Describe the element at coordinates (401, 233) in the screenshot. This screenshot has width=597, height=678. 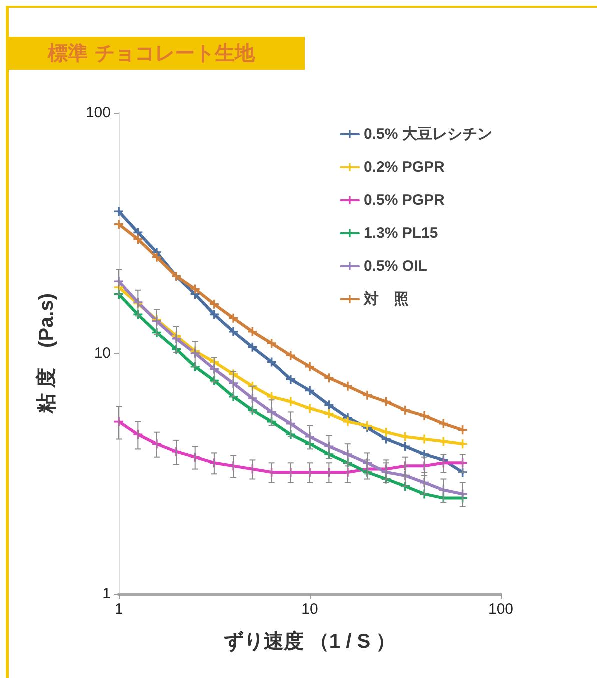
I see `legend-label: 1.3% PL15` at that location.